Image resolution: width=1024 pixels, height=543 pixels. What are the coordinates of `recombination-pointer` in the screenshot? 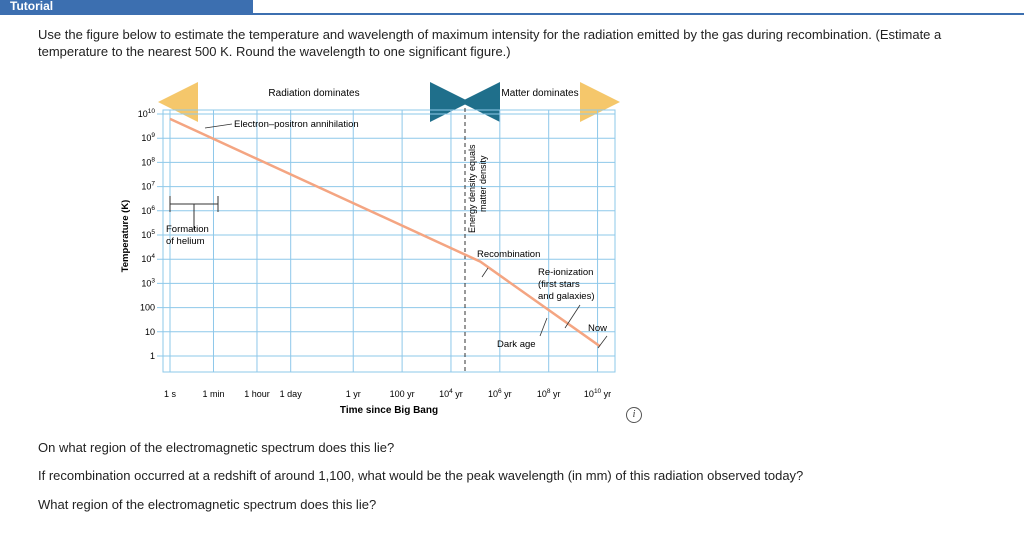 It's located at (485, 272).